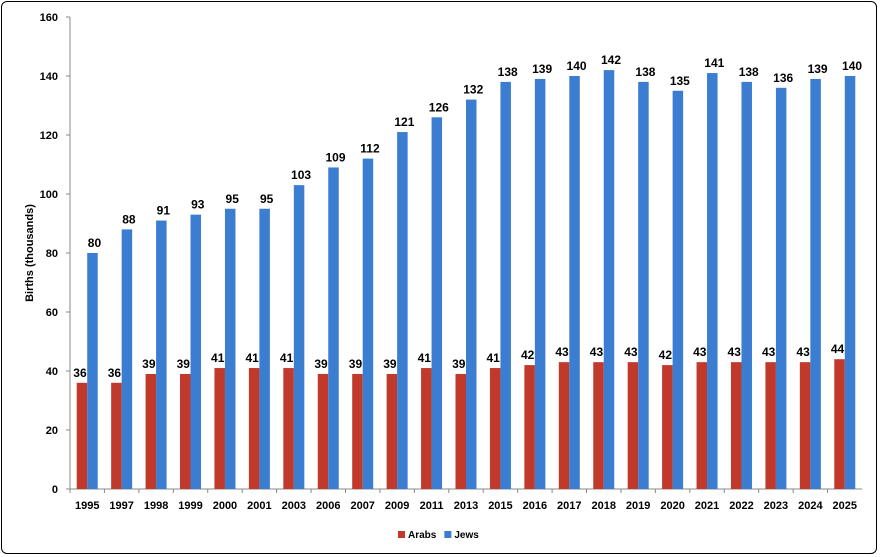  Describe the element at coordinates (397, 506) in the screenshot. I see `x-tick-label: 2009` at that location.